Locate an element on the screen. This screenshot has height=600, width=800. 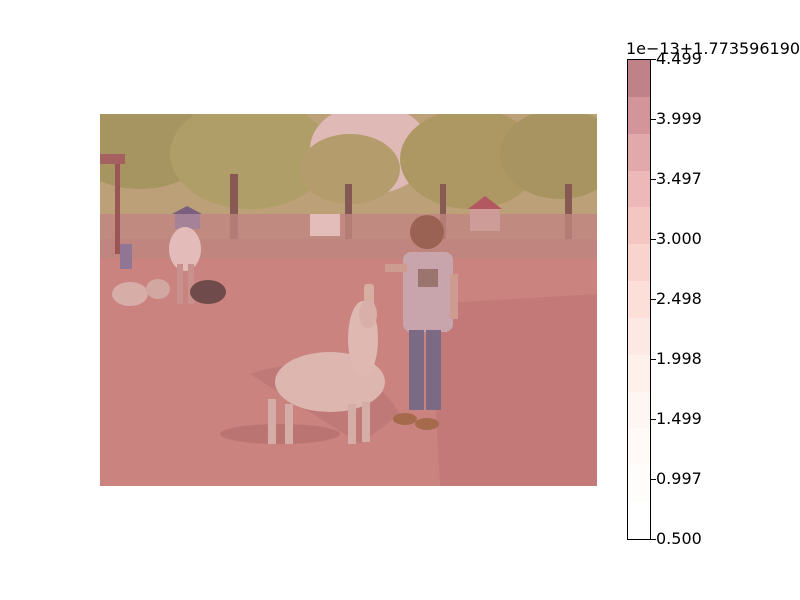
colorbar-offset-label: 1e−13+1.773596190 is located at coordinates (713, 48).